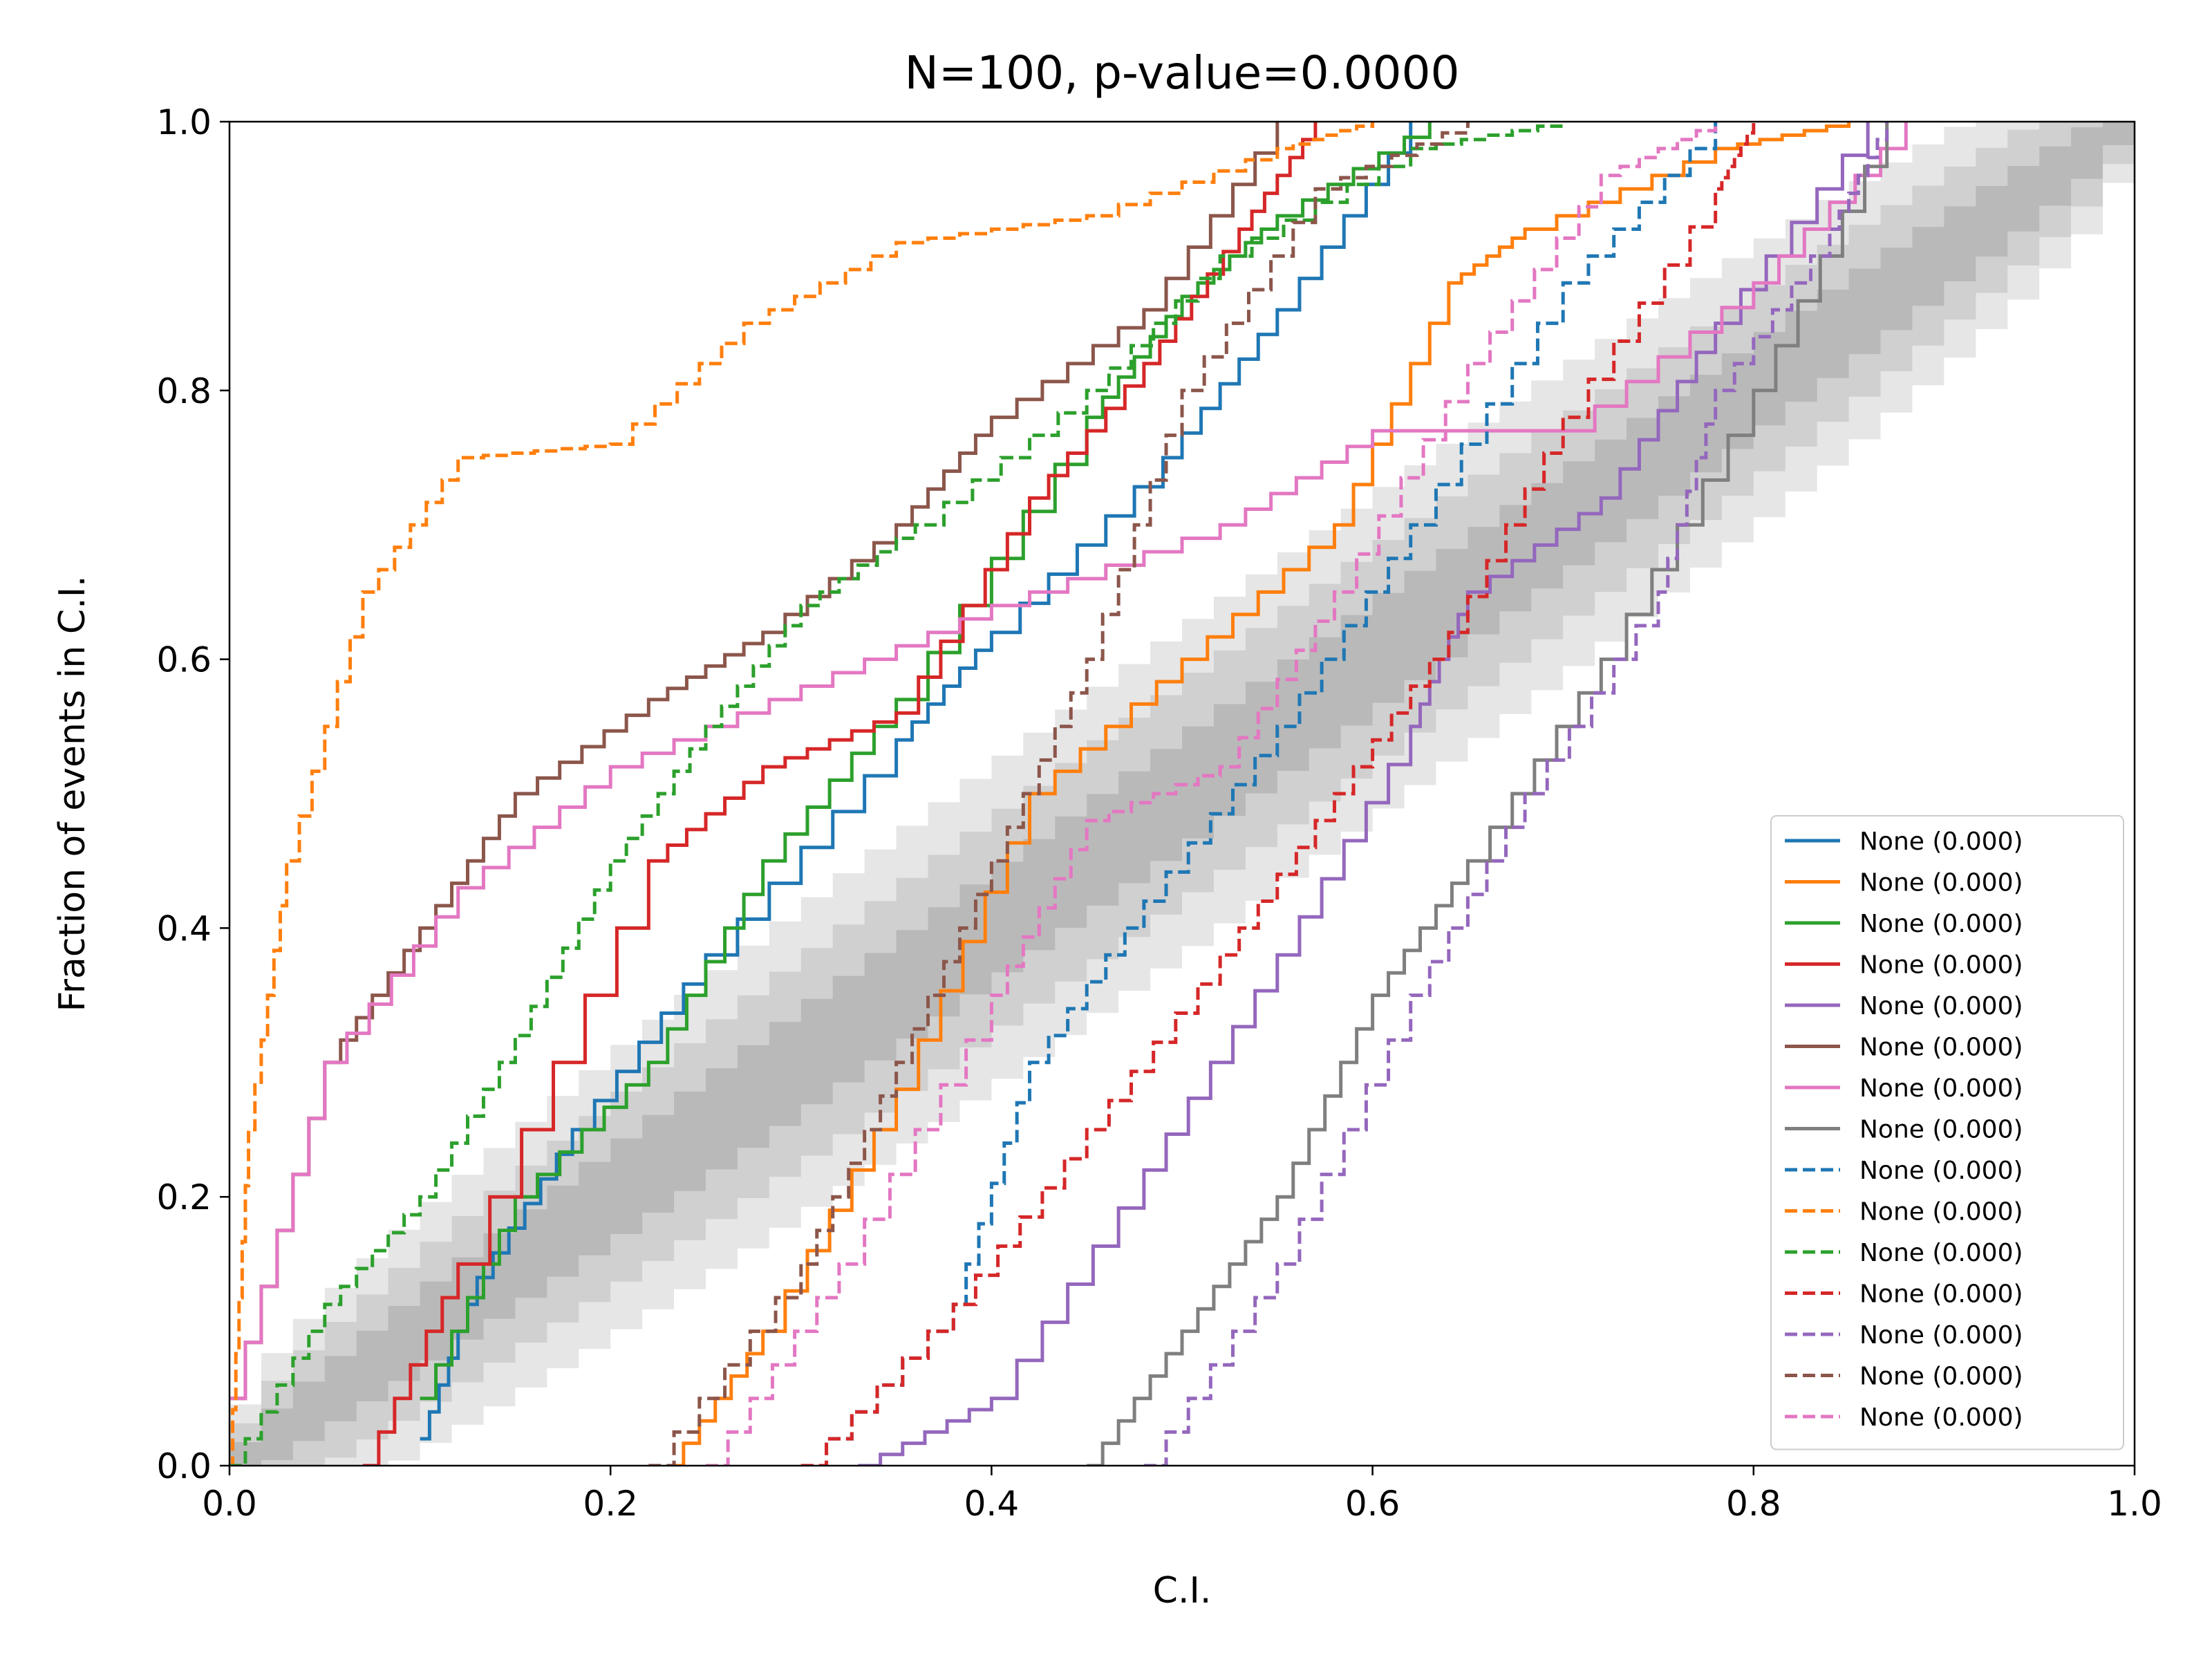 The image size is (2212, 1662). Describe the element at coordinates (1182, 1591) in the screenshot. I see `x-axis-label: C.I.` at that location.